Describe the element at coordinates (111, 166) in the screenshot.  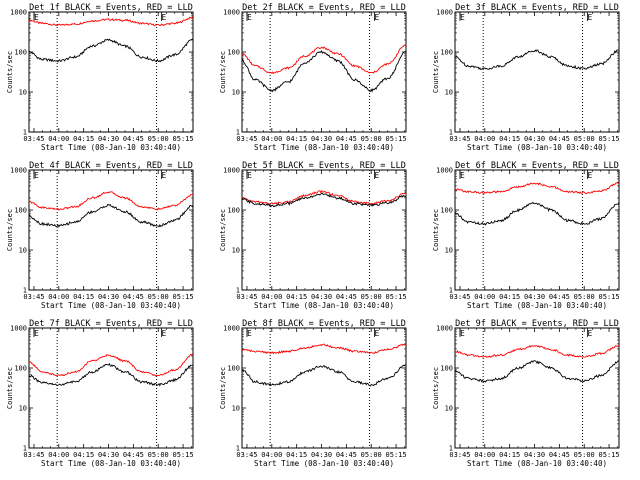
I see `chart-title: Det 4f BLACK = Events, RED = LLD` at that location.